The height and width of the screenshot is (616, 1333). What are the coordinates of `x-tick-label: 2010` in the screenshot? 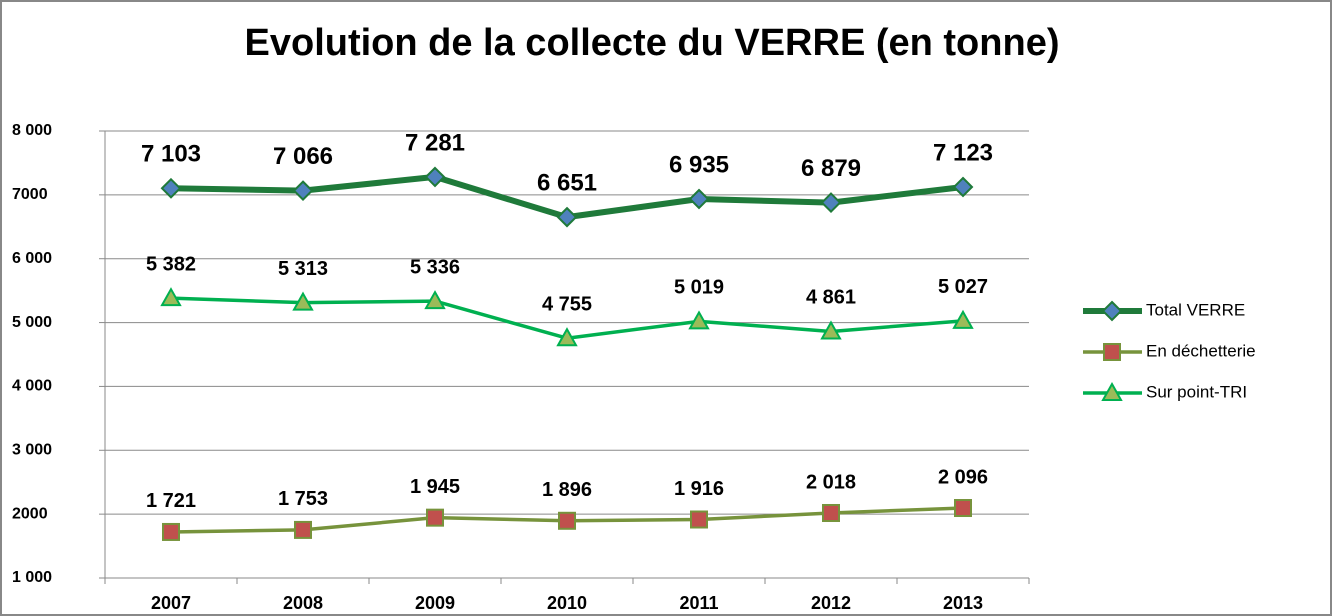 It's located at (567, 603).